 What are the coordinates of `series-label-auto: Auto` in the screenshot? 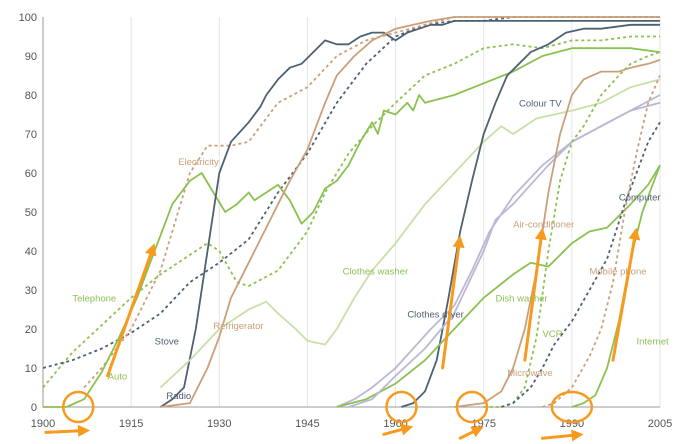 It's located at (118, 377).